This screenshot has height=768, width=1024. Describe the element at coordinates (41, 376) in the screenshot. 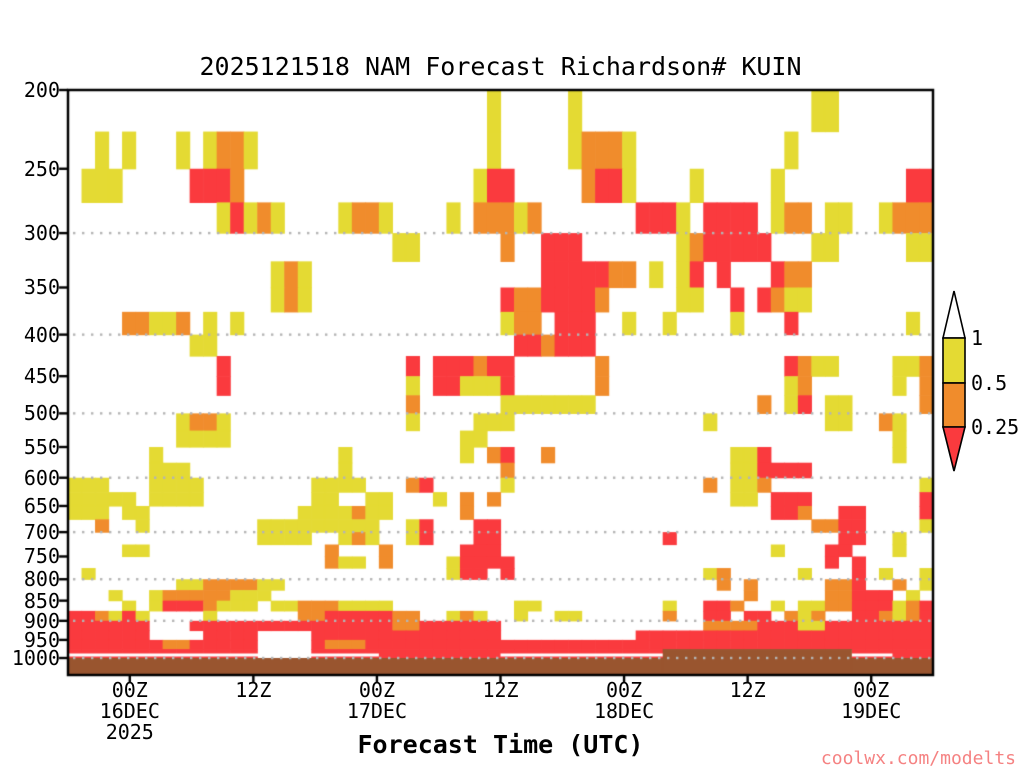

I see `y-tick-label: 450` at that location.